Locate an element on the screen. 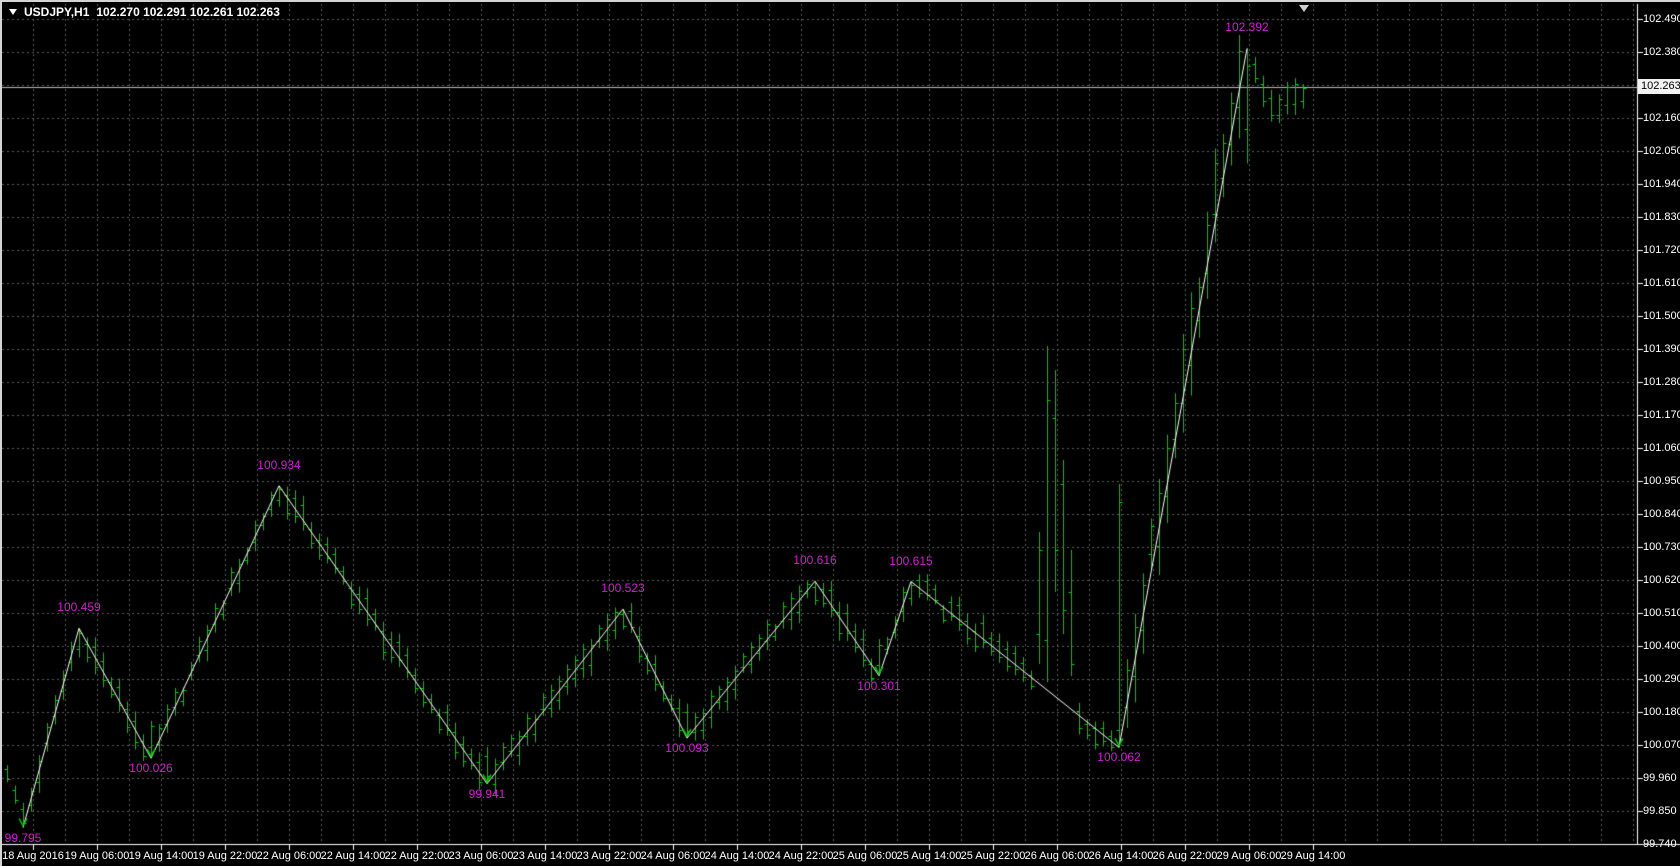  chart-shift-marker-icon is located at coordinates (1304, 8).